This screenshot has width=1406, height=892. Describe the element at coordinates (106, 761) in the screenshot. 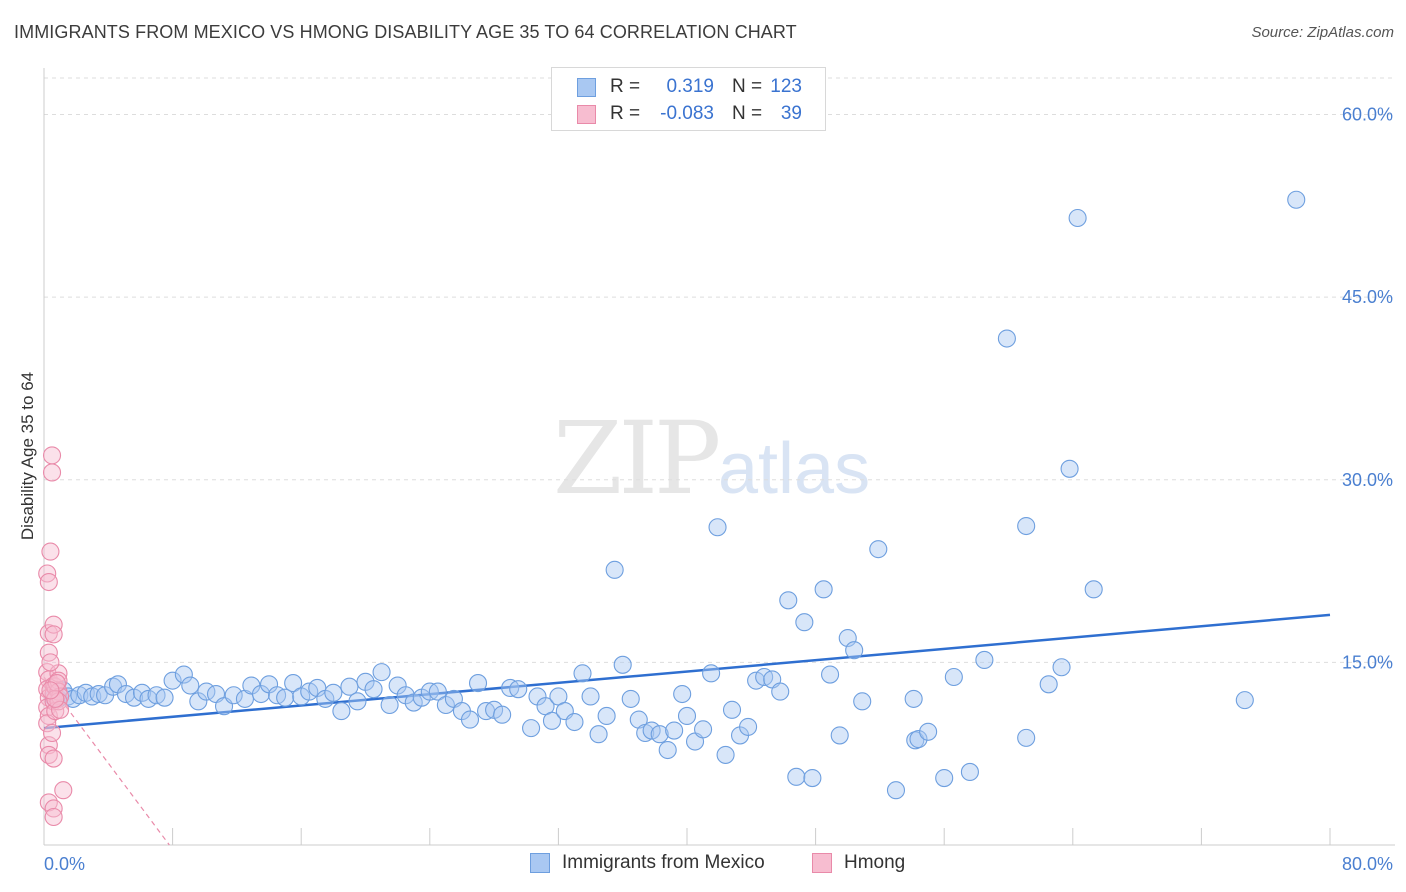

I see `trend-line-hmong` at that location.